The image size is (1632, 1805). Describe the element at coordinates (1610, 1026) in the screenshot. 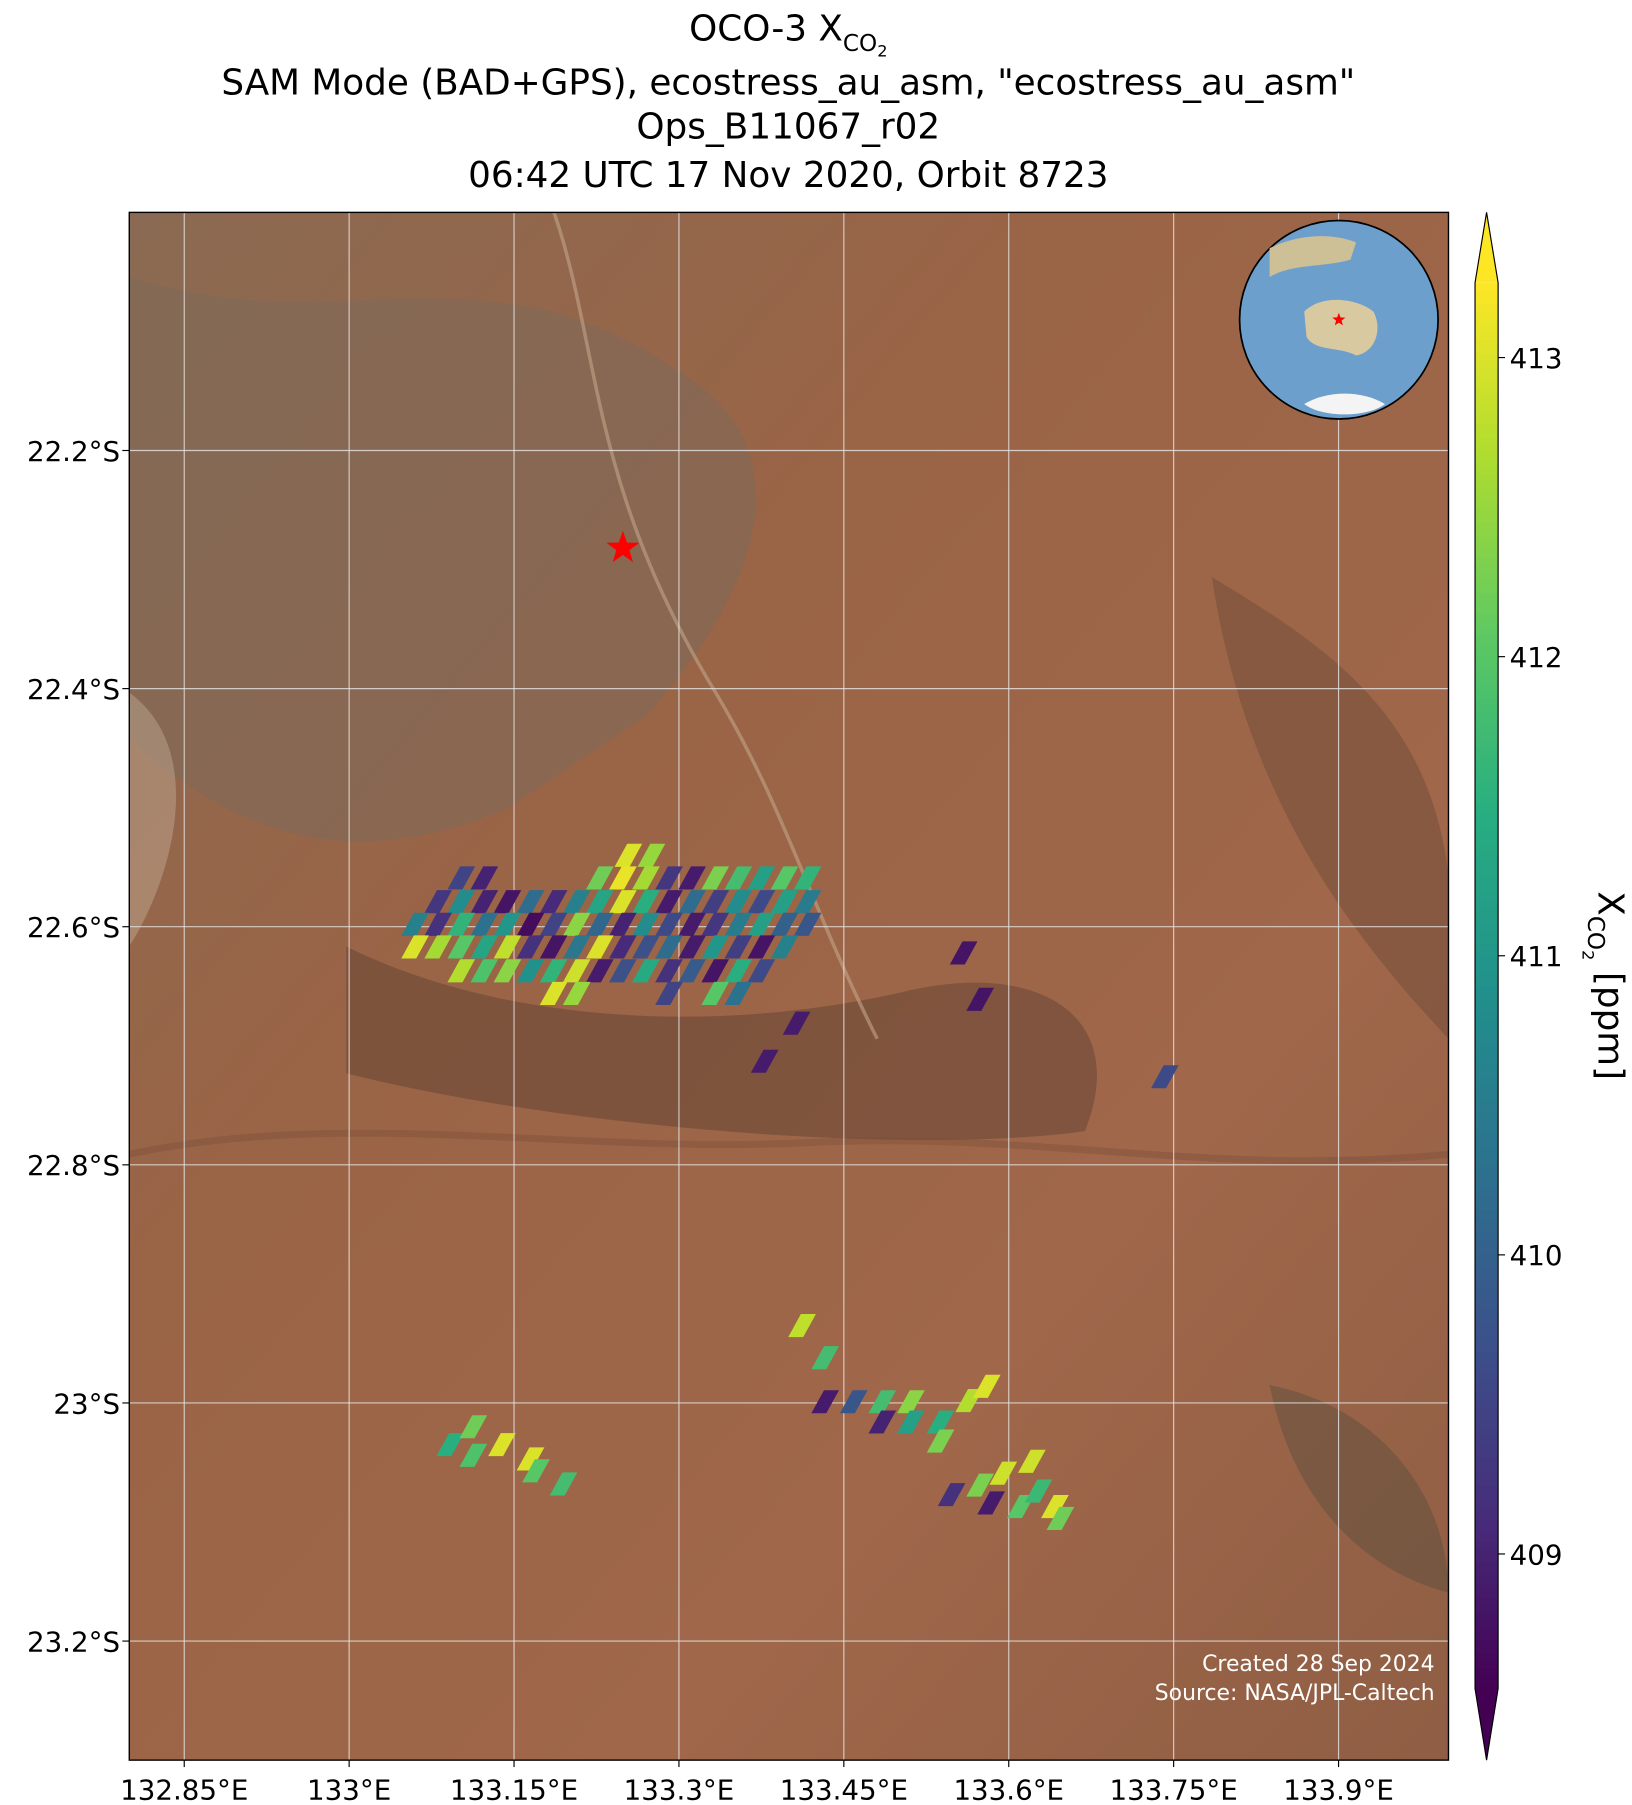

I see `colorbar-label-unit: [ppm]` at that location.